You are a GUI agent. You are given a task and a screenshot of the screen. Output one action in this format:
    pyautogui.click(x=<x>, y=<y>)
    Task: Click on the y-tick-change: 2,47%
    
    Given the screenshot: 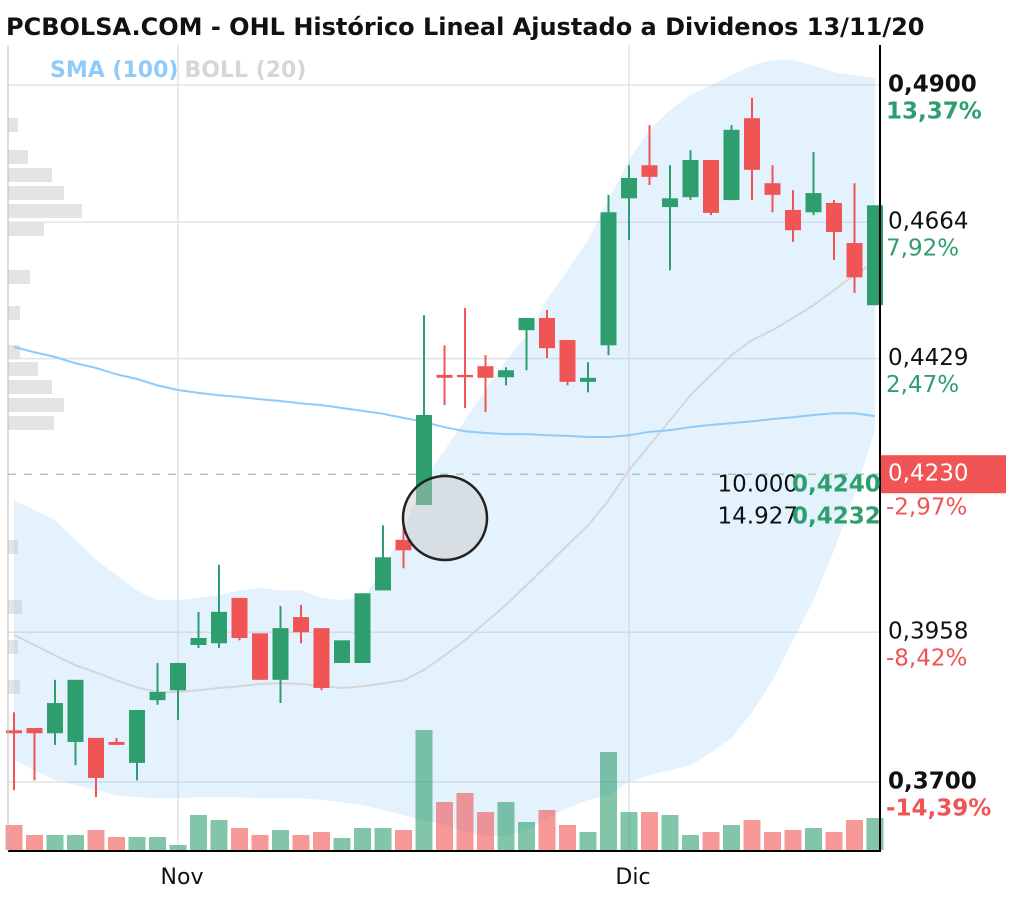 What is the action you would take?
    pyautogui.click(x=922, y=385)
    